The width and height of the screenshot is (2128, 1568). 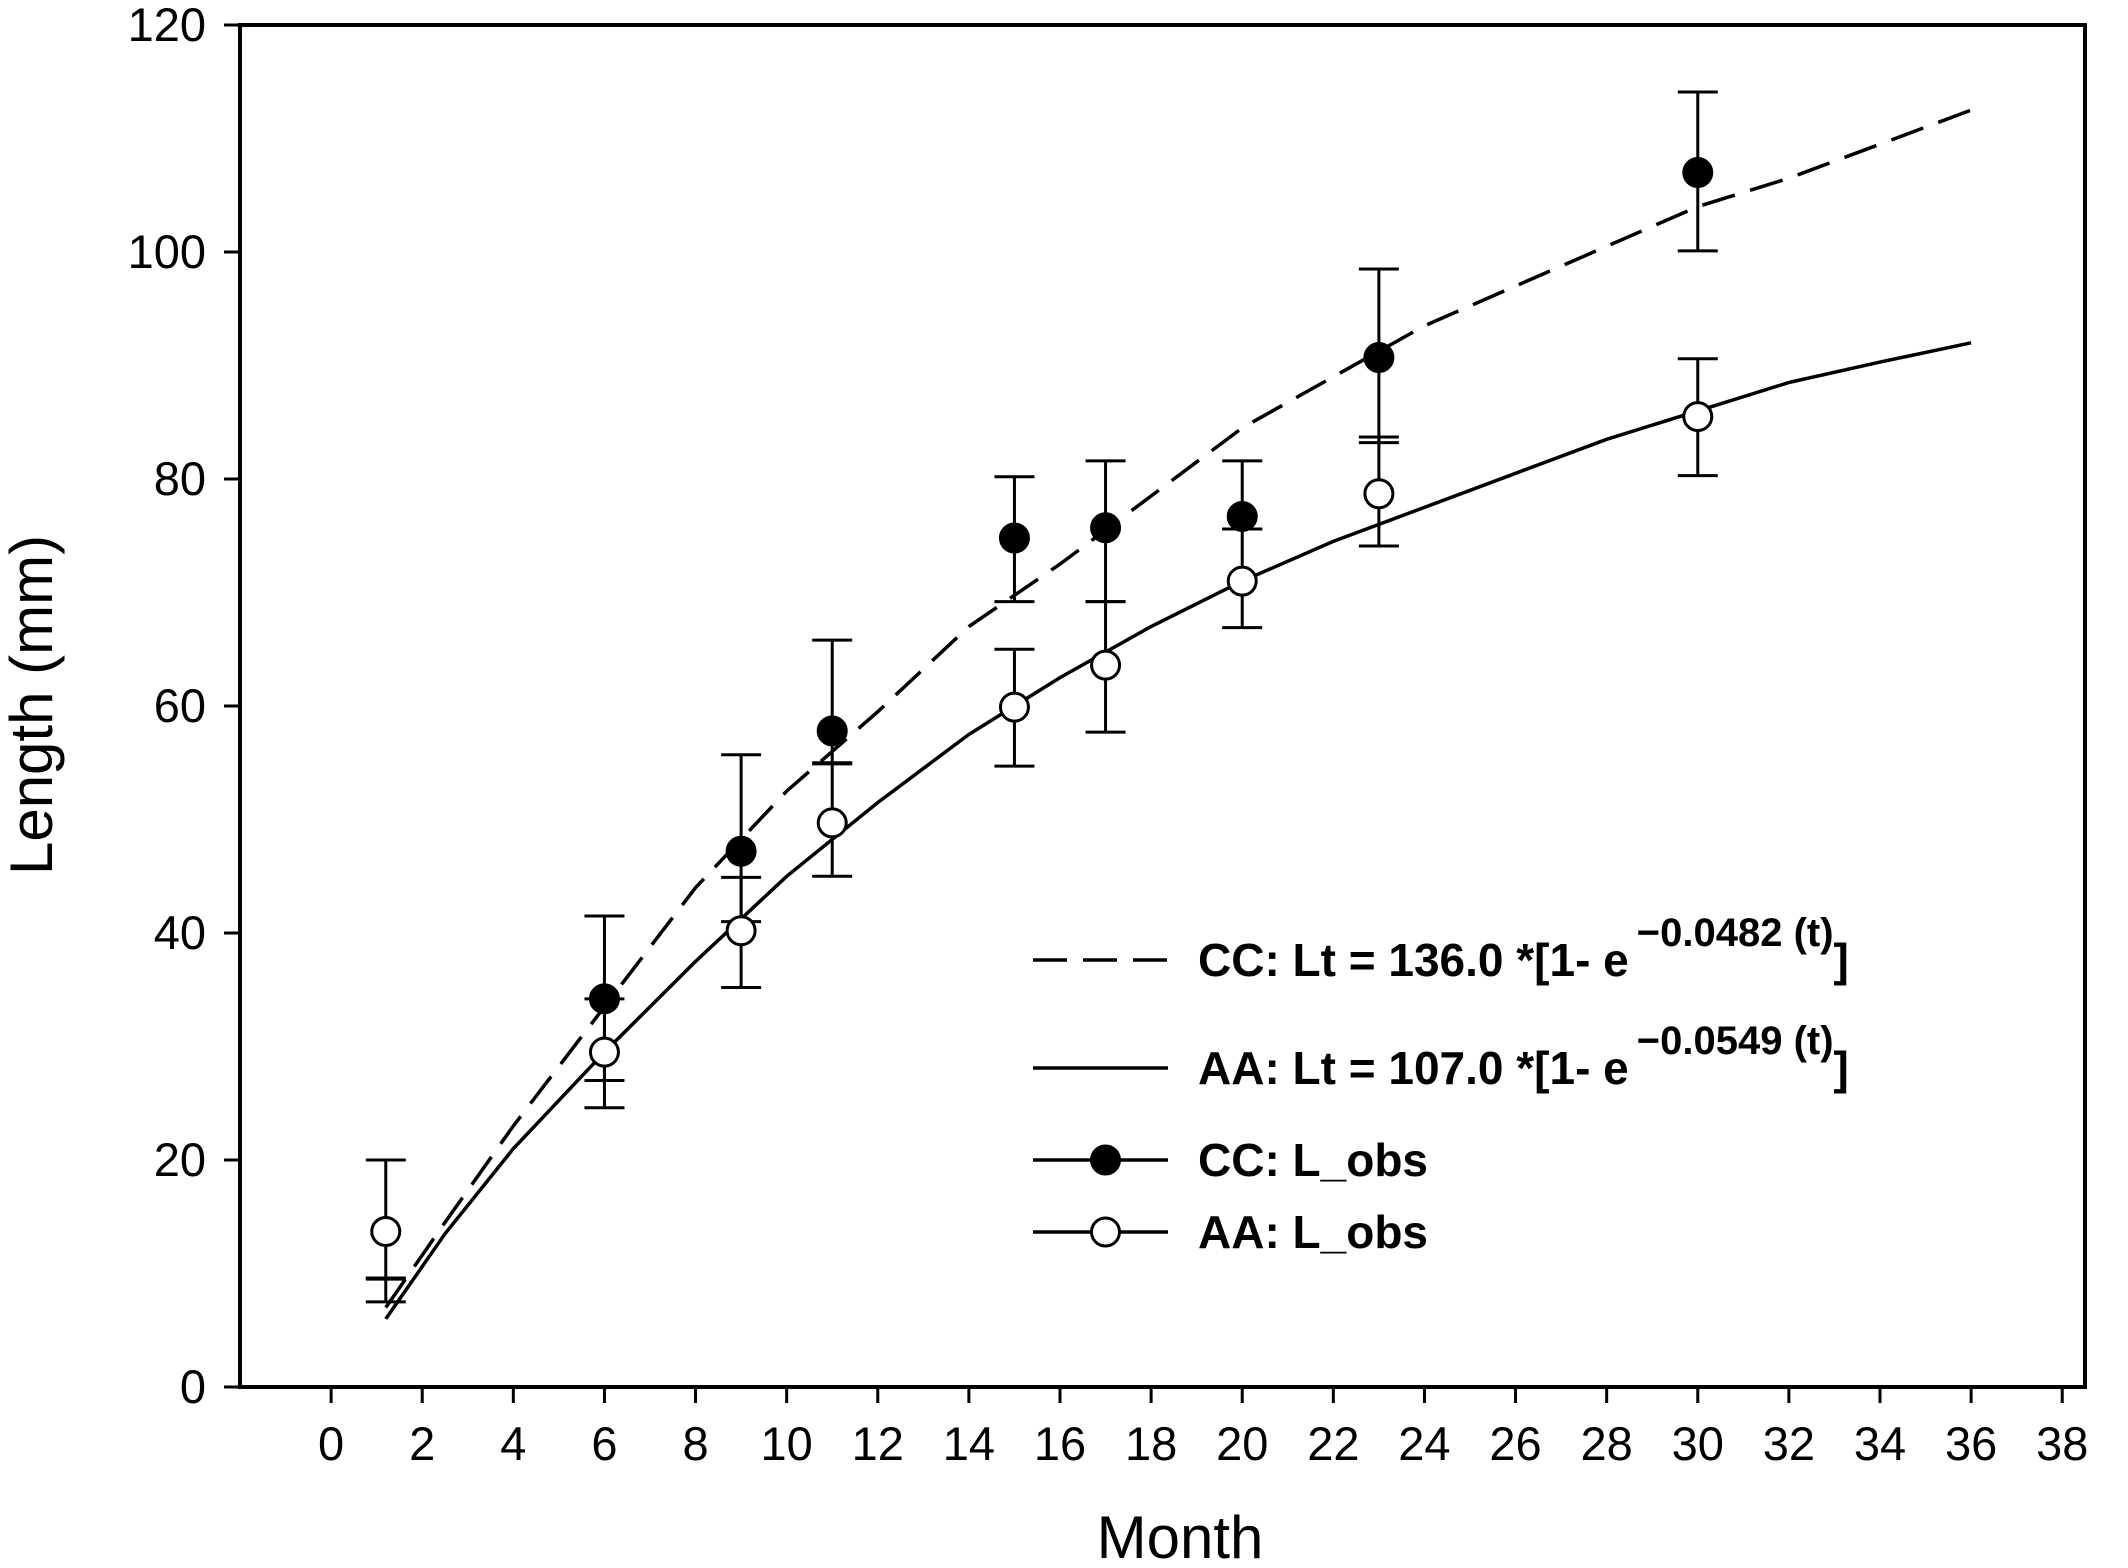 I want to click on cc-fit-legend-label: CC: Lt = 136.0 *[1- e−0.0482 (t)], so click(x=1523, y=948).